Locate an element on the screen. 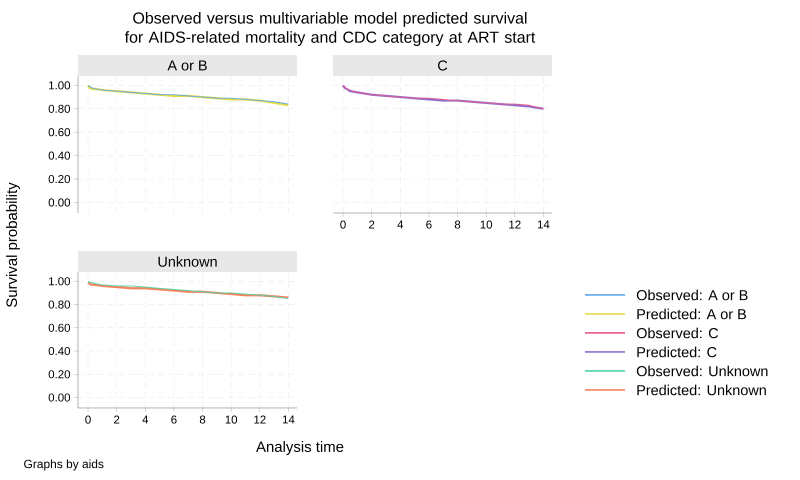  legend-label: Observed: C is located at coordinates (677, 333).